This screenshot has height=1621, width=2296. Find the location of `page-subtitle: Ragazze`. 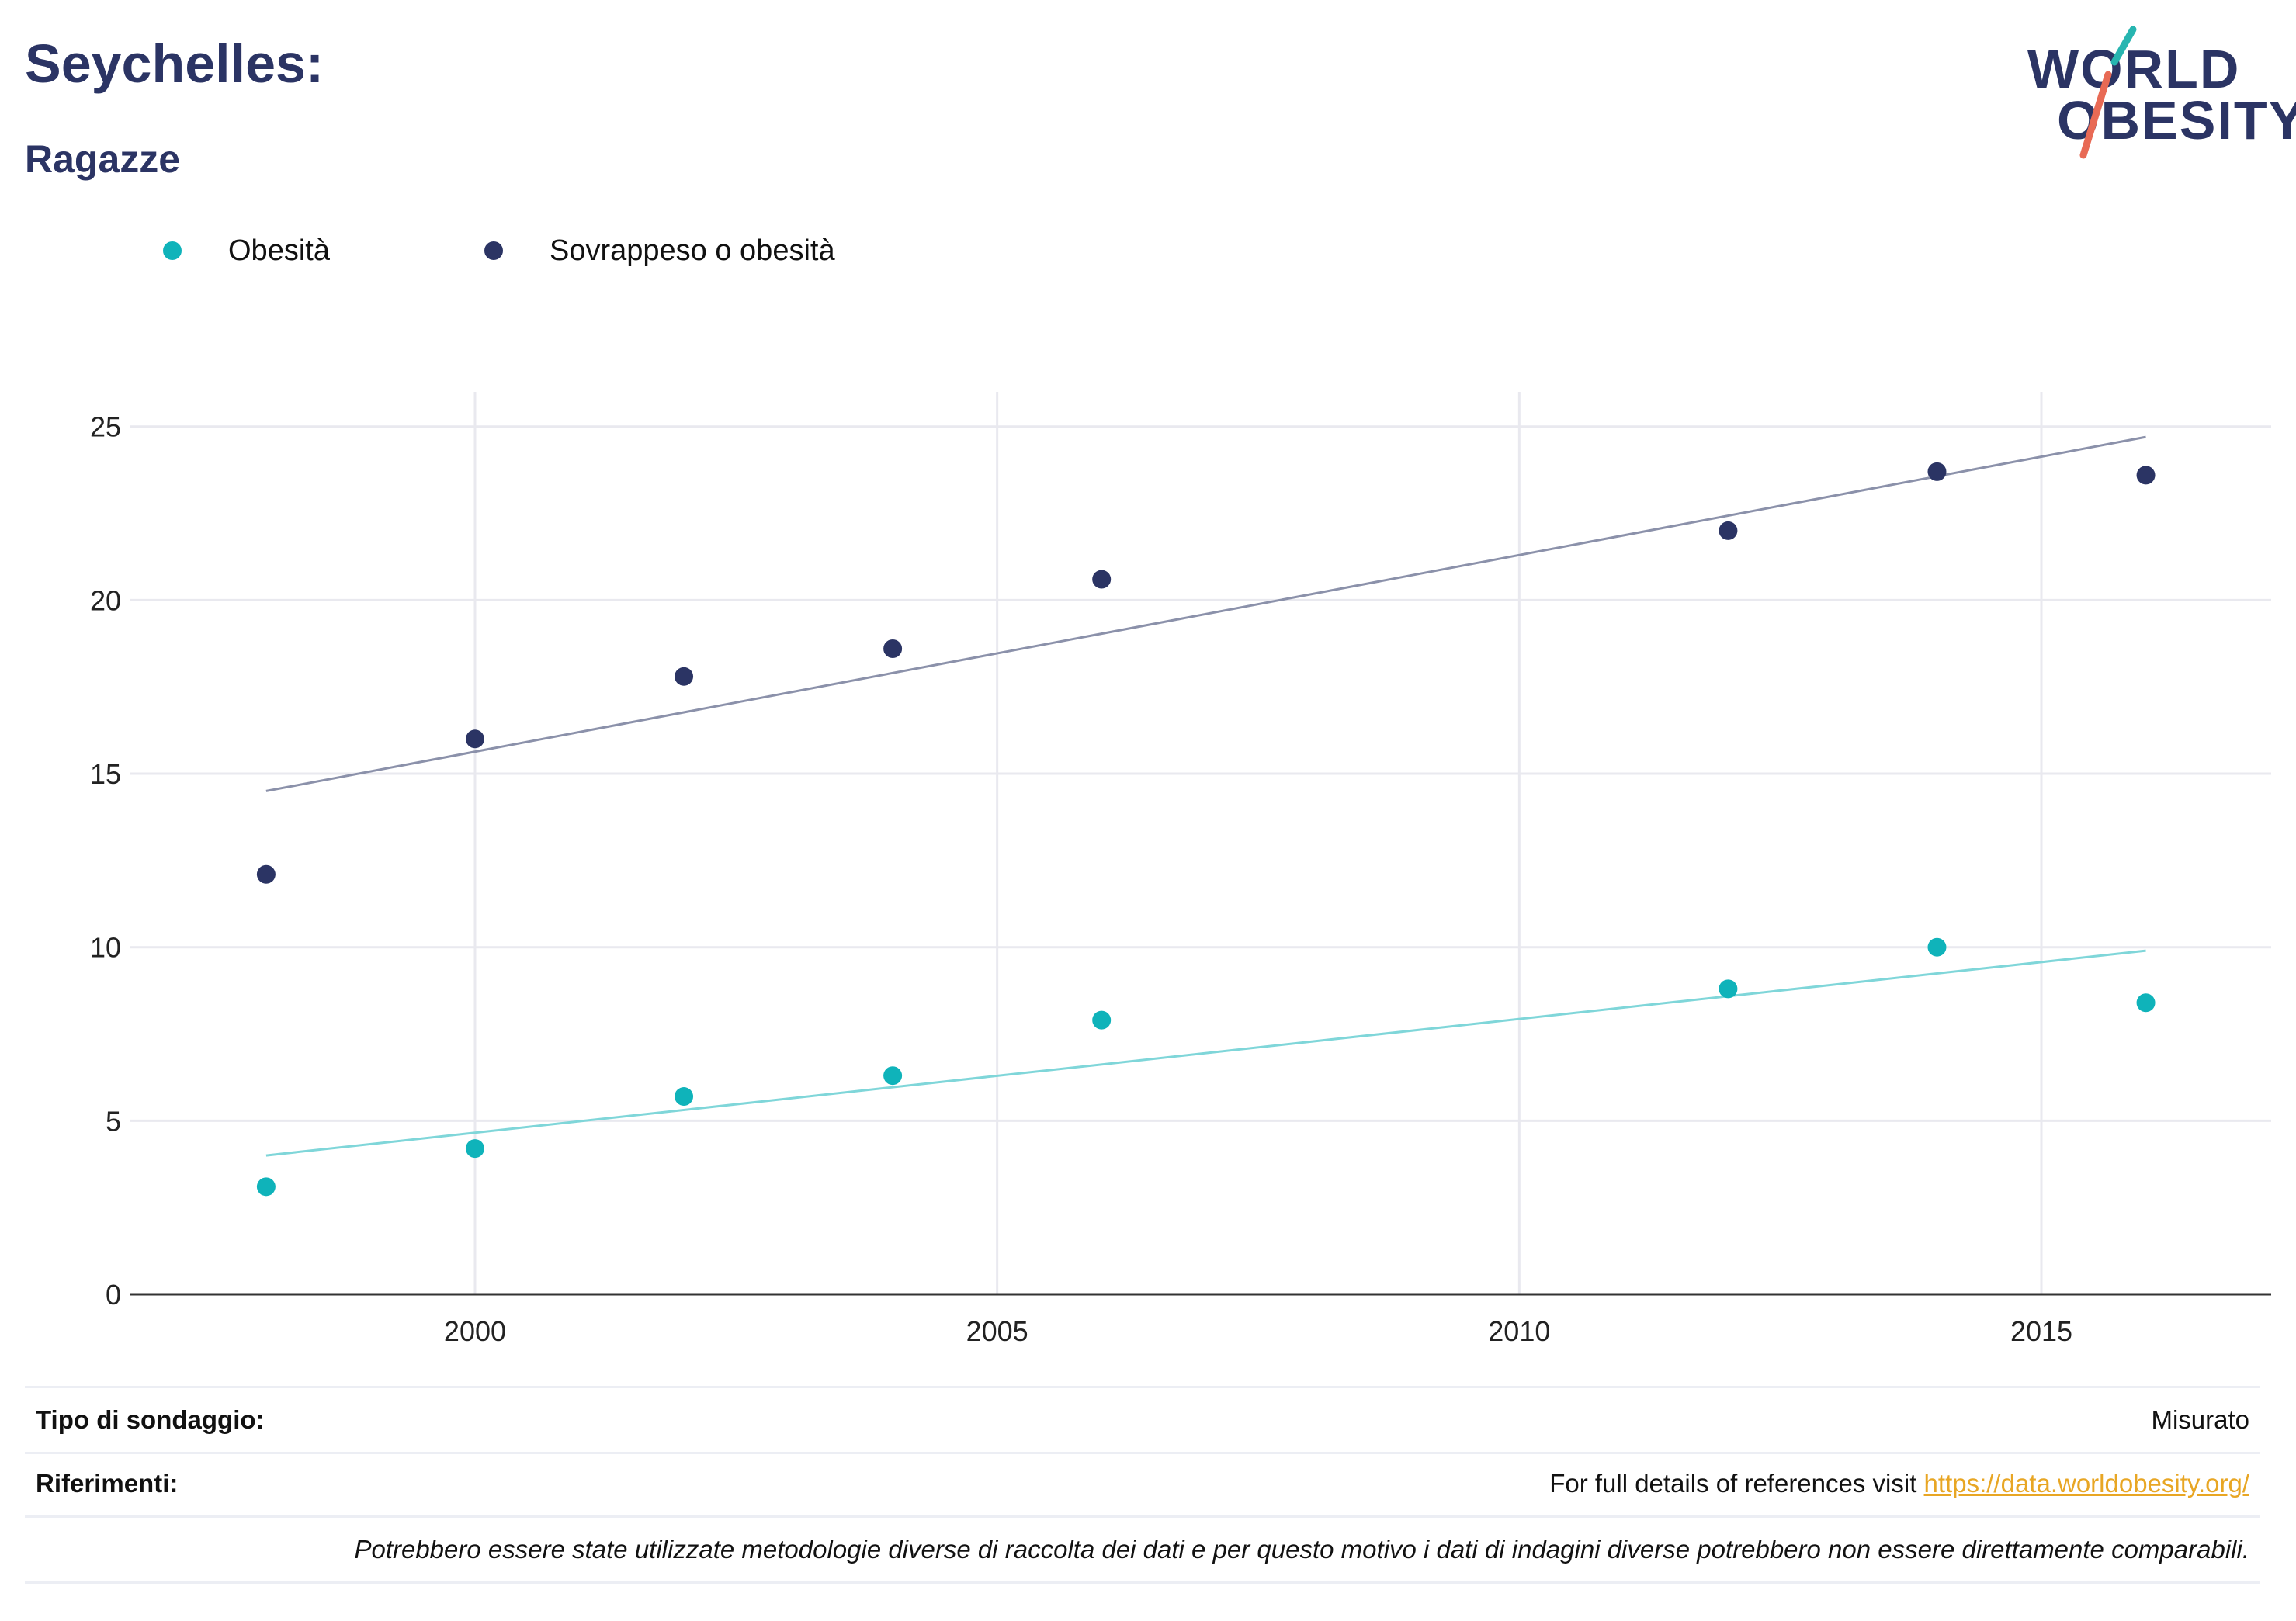

page-subtitle: Ragazze is located at coordinates (103, 159).